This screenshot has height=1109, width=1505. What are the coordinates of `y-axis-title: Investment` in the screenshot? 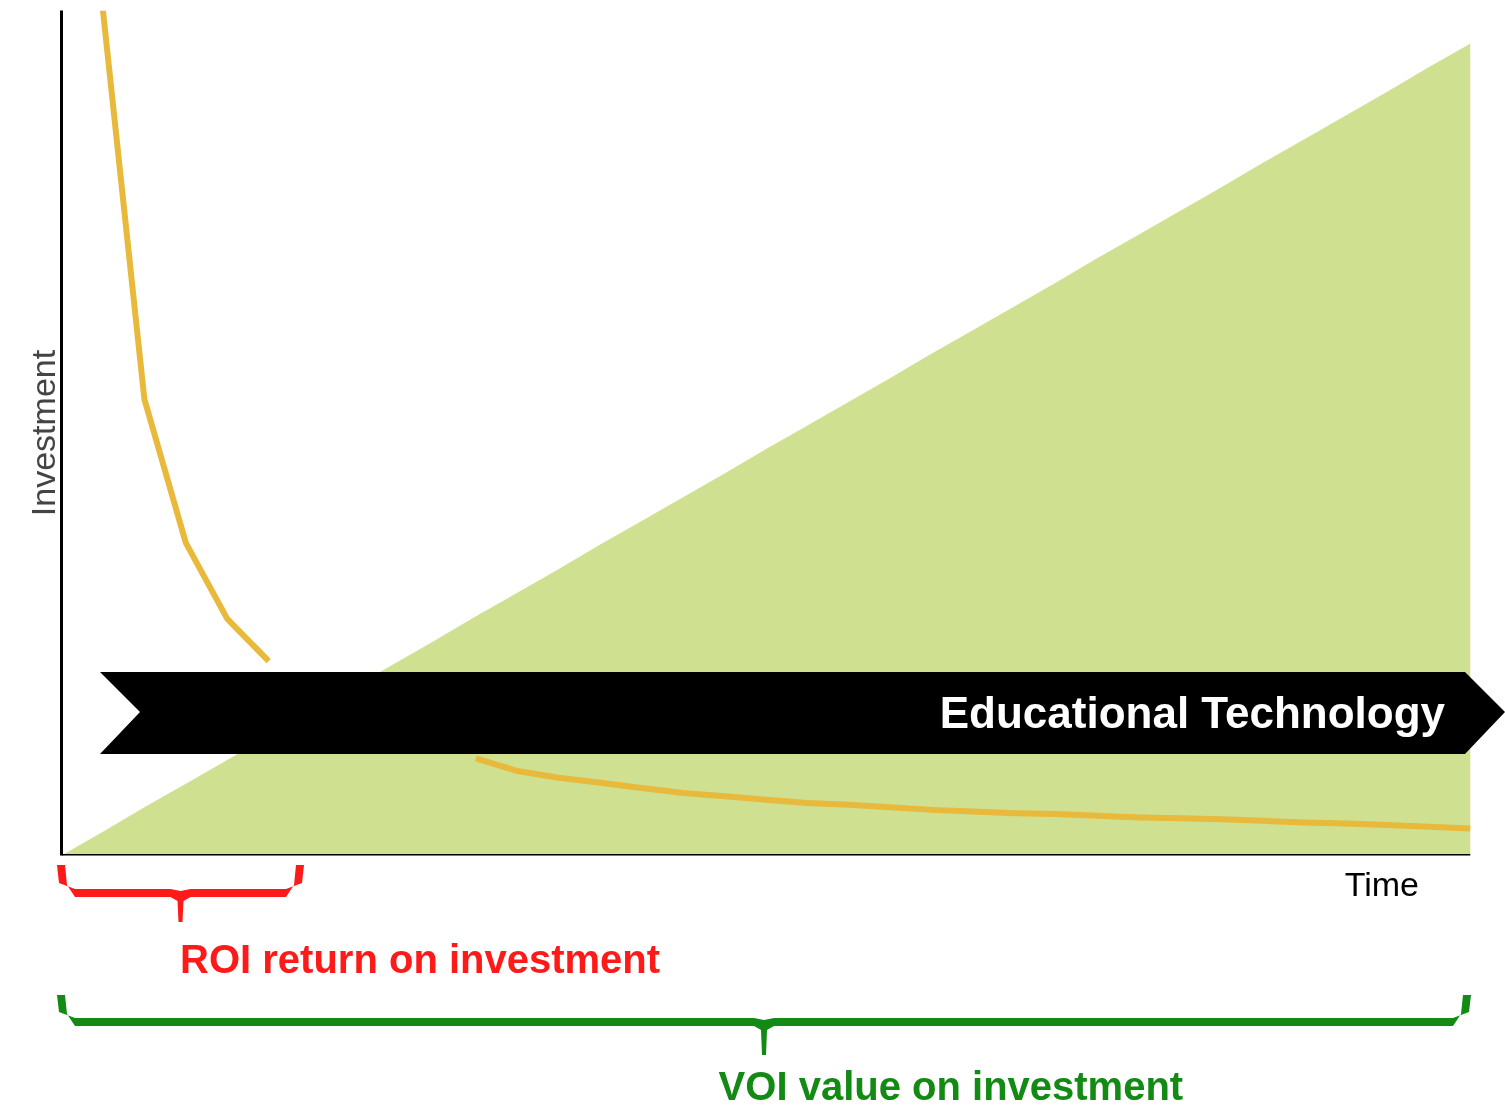 It's located at (42, 433).